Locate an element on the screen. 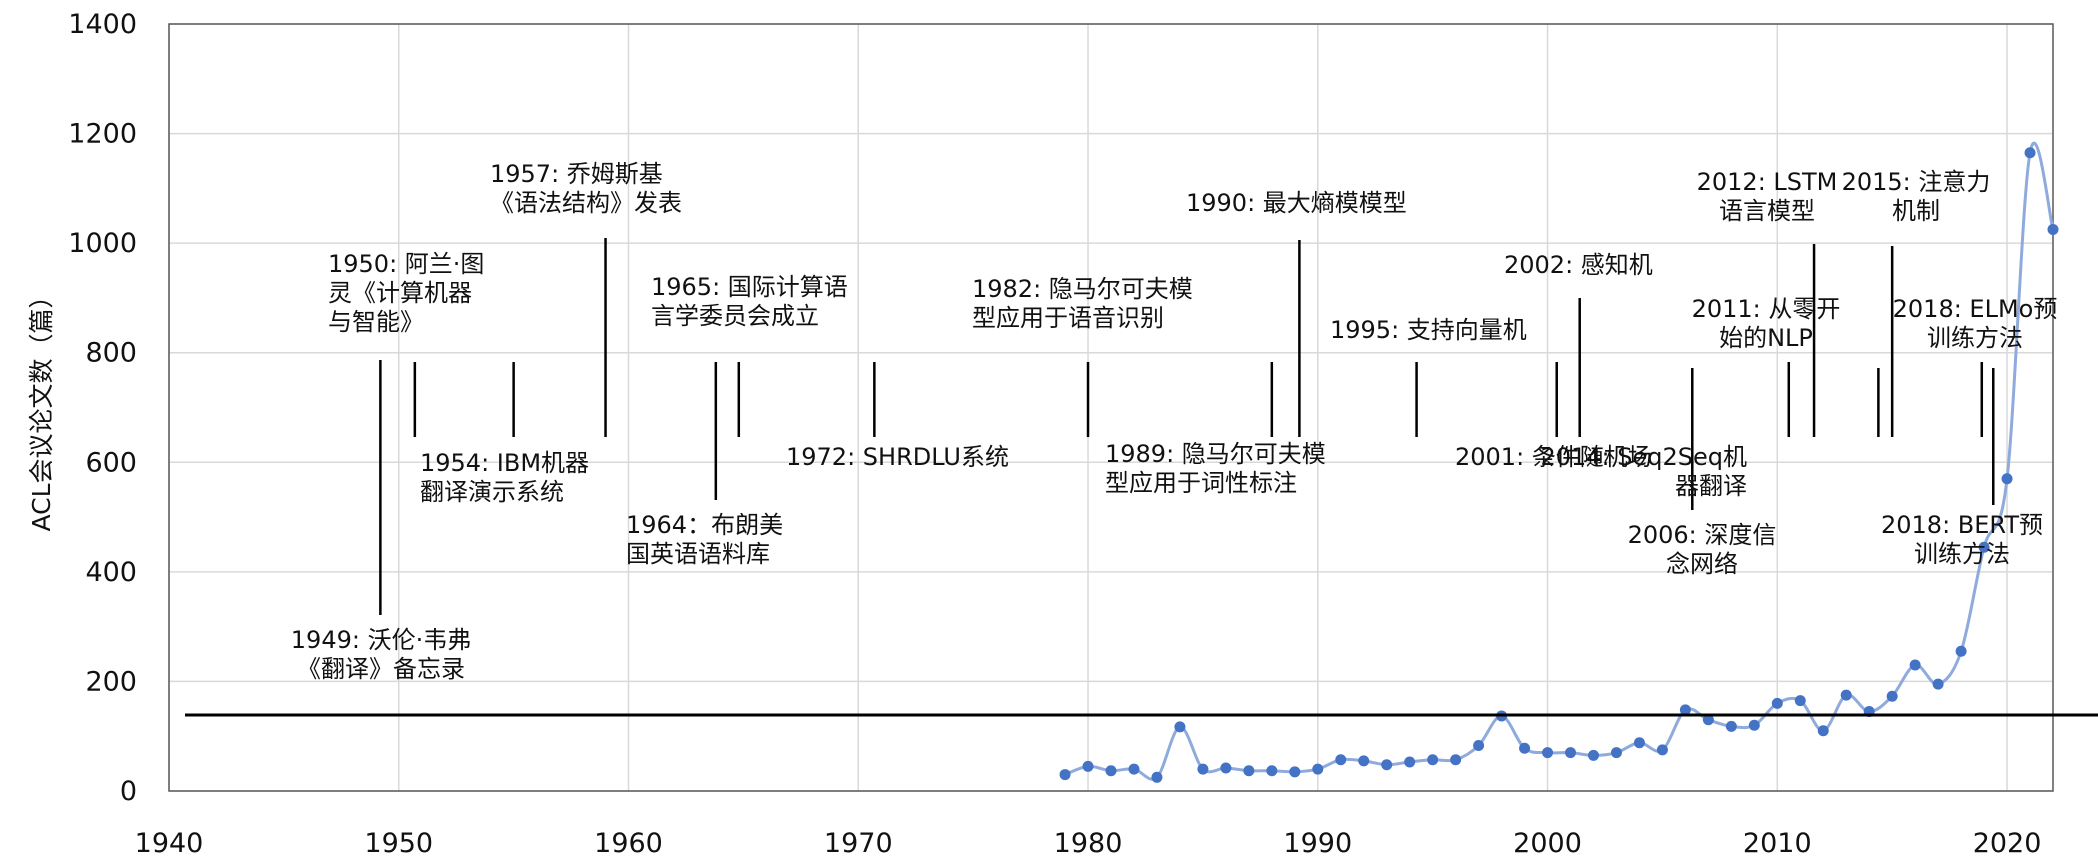  event-label-line: 1954: IBM机器 is located at coordinates (504, 463).